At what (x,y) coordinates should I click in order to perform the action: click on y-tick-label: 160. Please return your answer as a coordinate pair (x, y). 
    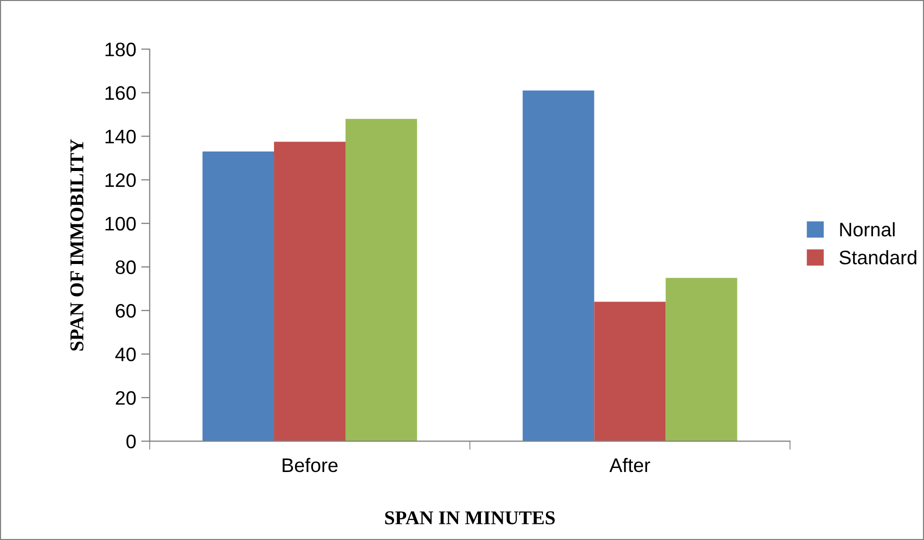
    Looking at the image, I should click on (121, 93).